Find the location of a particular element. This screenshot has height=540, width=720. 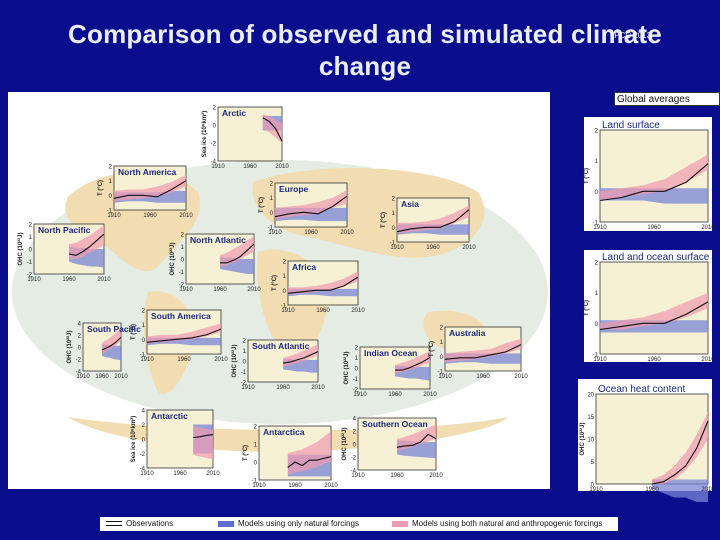

chart-title: Southern Ocean is located at coordinates (395, 424).